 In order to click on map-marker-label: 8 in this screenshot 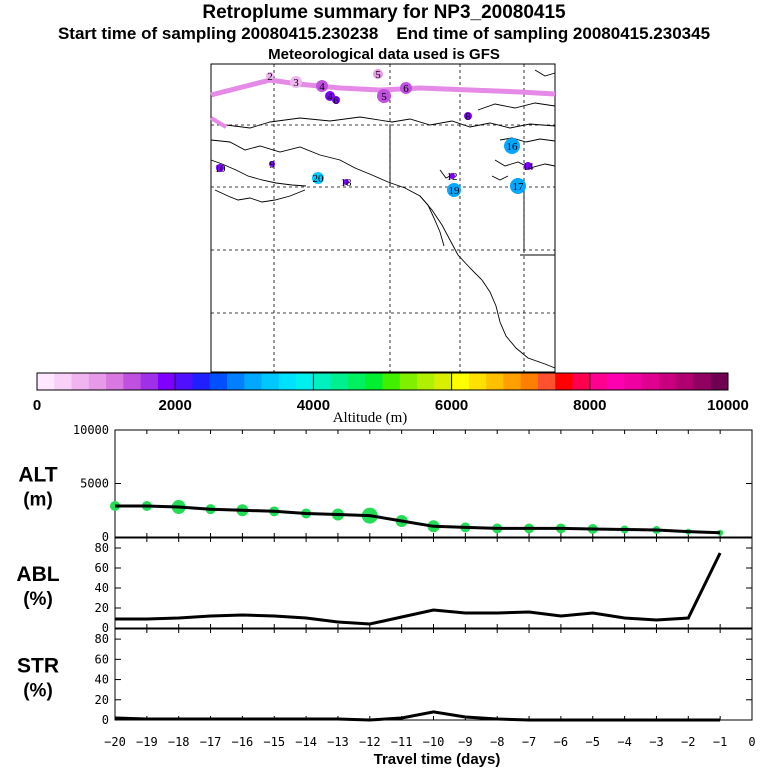, I will do `click(468, 117)`.